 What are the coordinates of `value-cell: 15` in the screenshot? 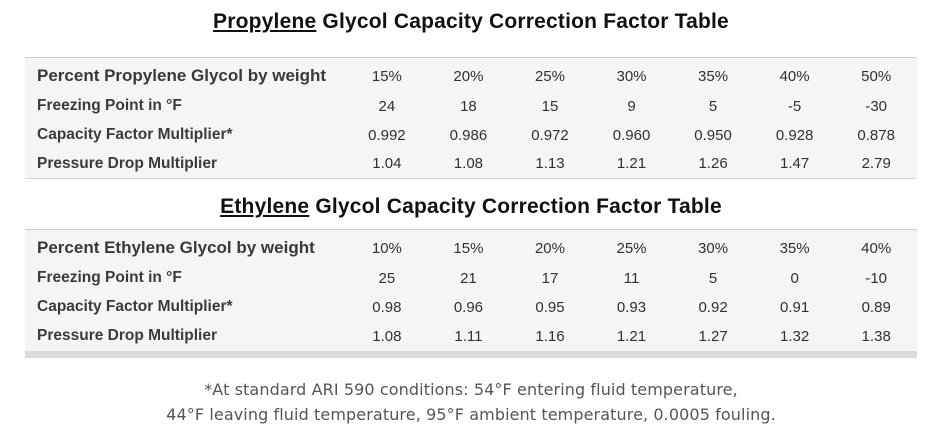 It's located at (550, 106).